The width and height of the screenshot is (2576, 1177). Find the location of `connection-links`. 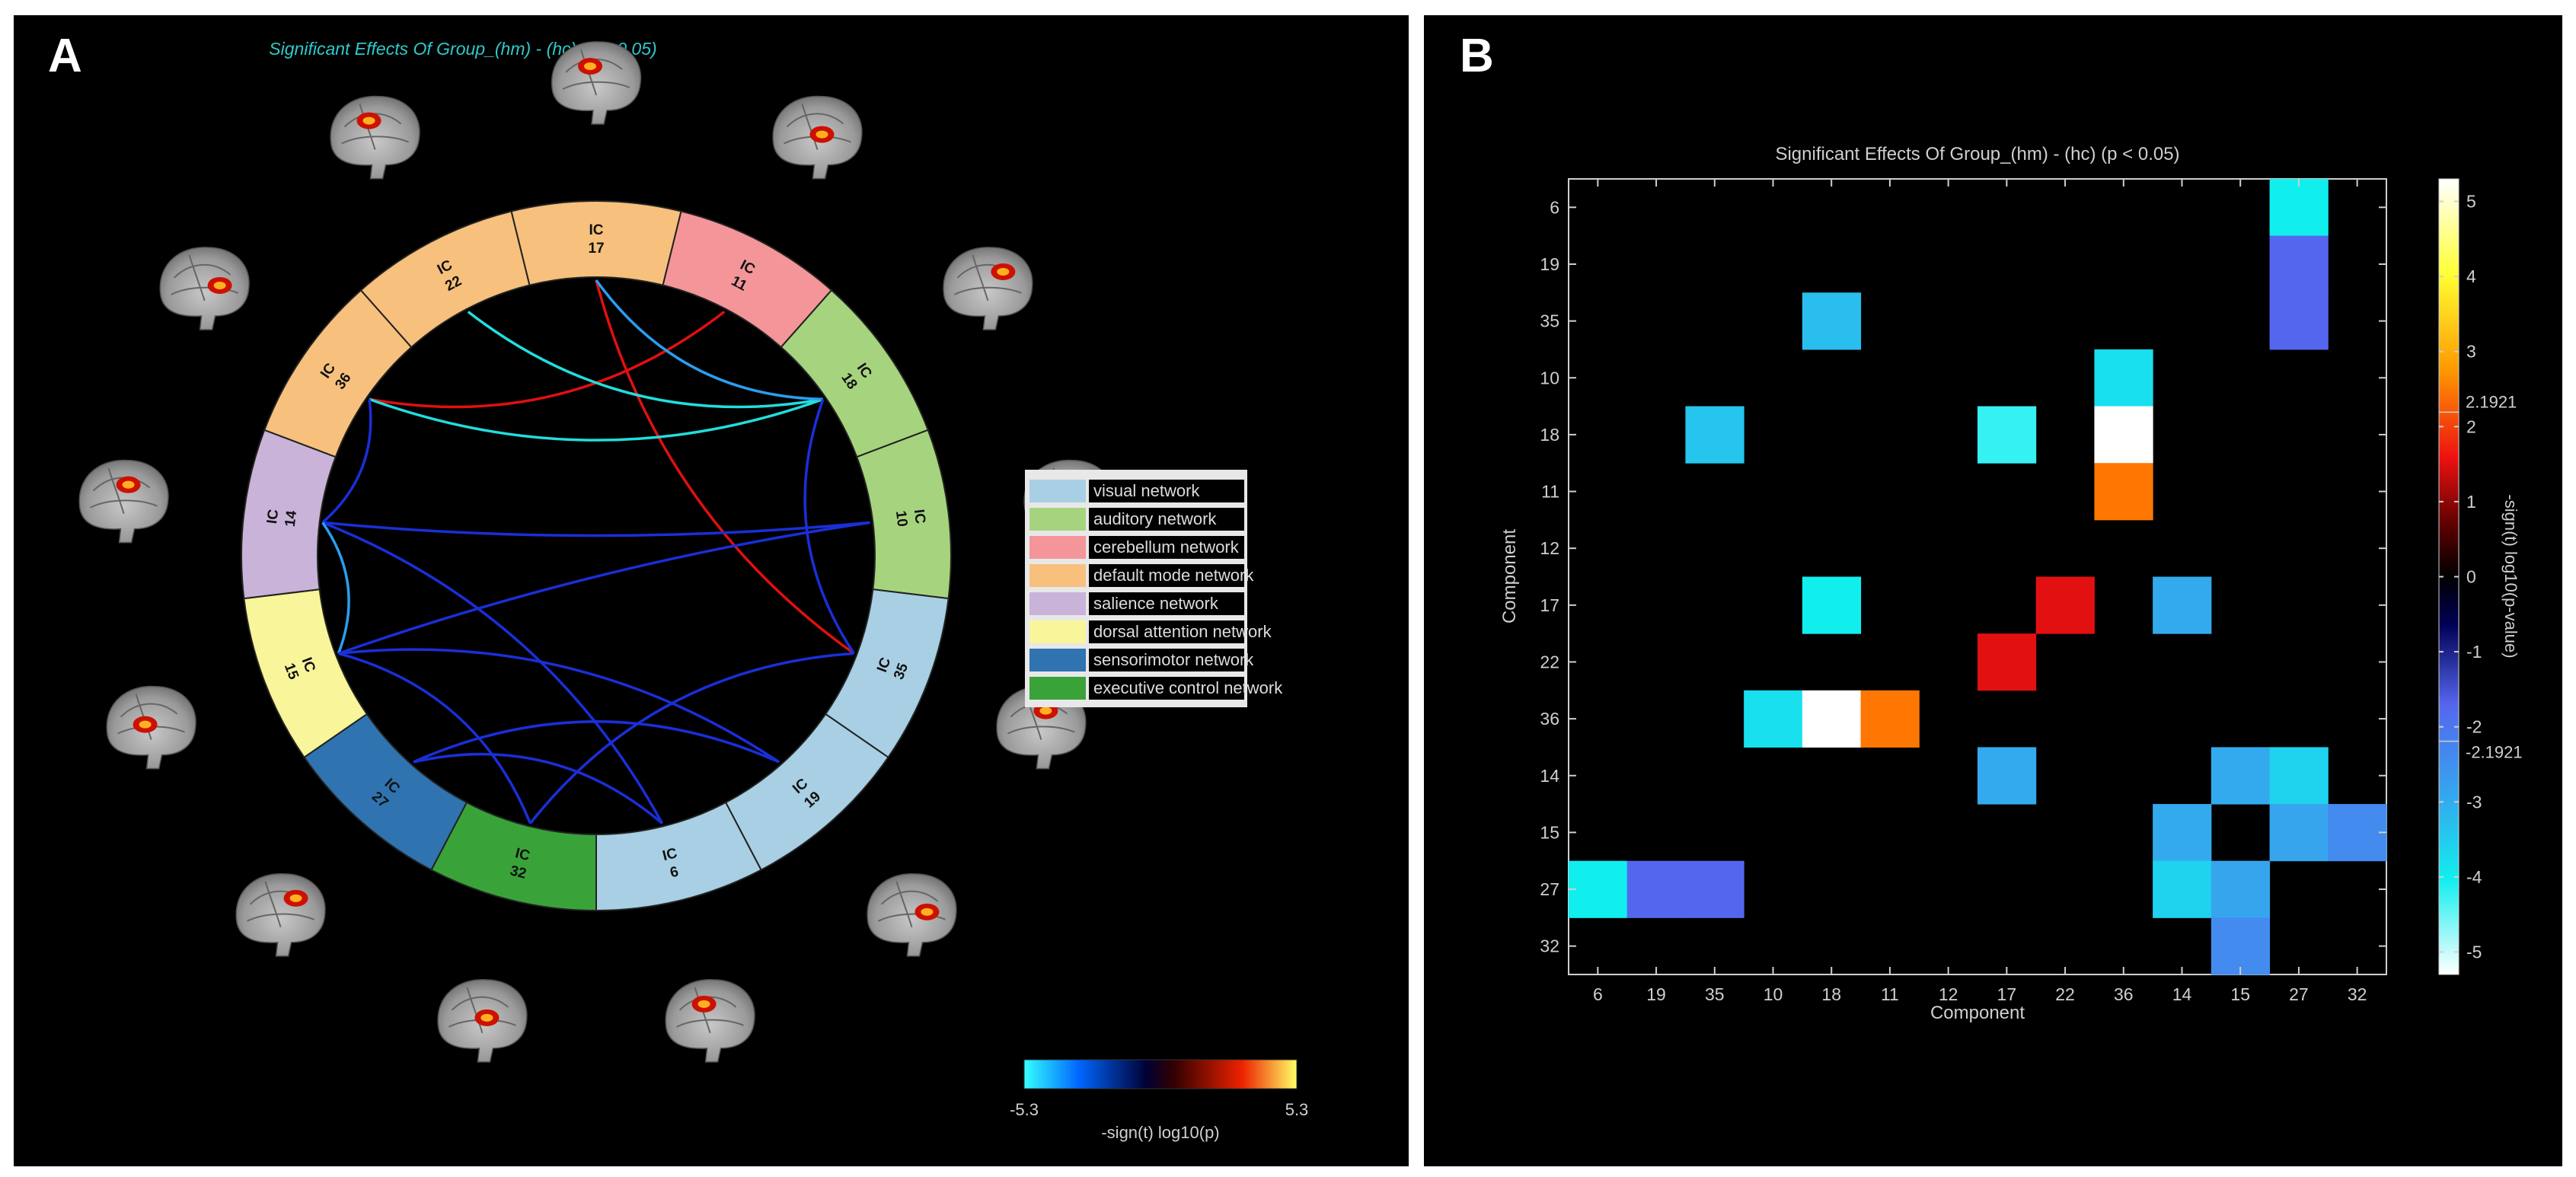

connection-links is located at coordinates (595, 552).